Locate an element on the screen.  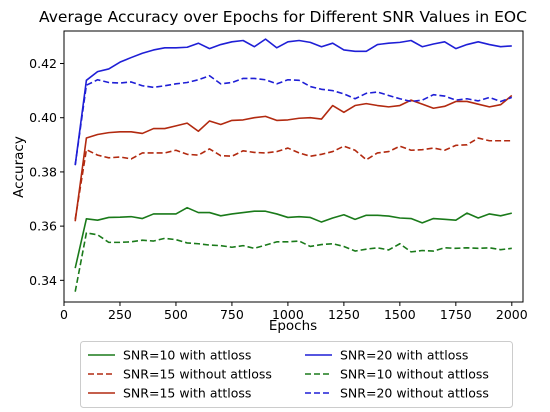
y-tick-label: 0.40 is located at coordinates (43, 117).